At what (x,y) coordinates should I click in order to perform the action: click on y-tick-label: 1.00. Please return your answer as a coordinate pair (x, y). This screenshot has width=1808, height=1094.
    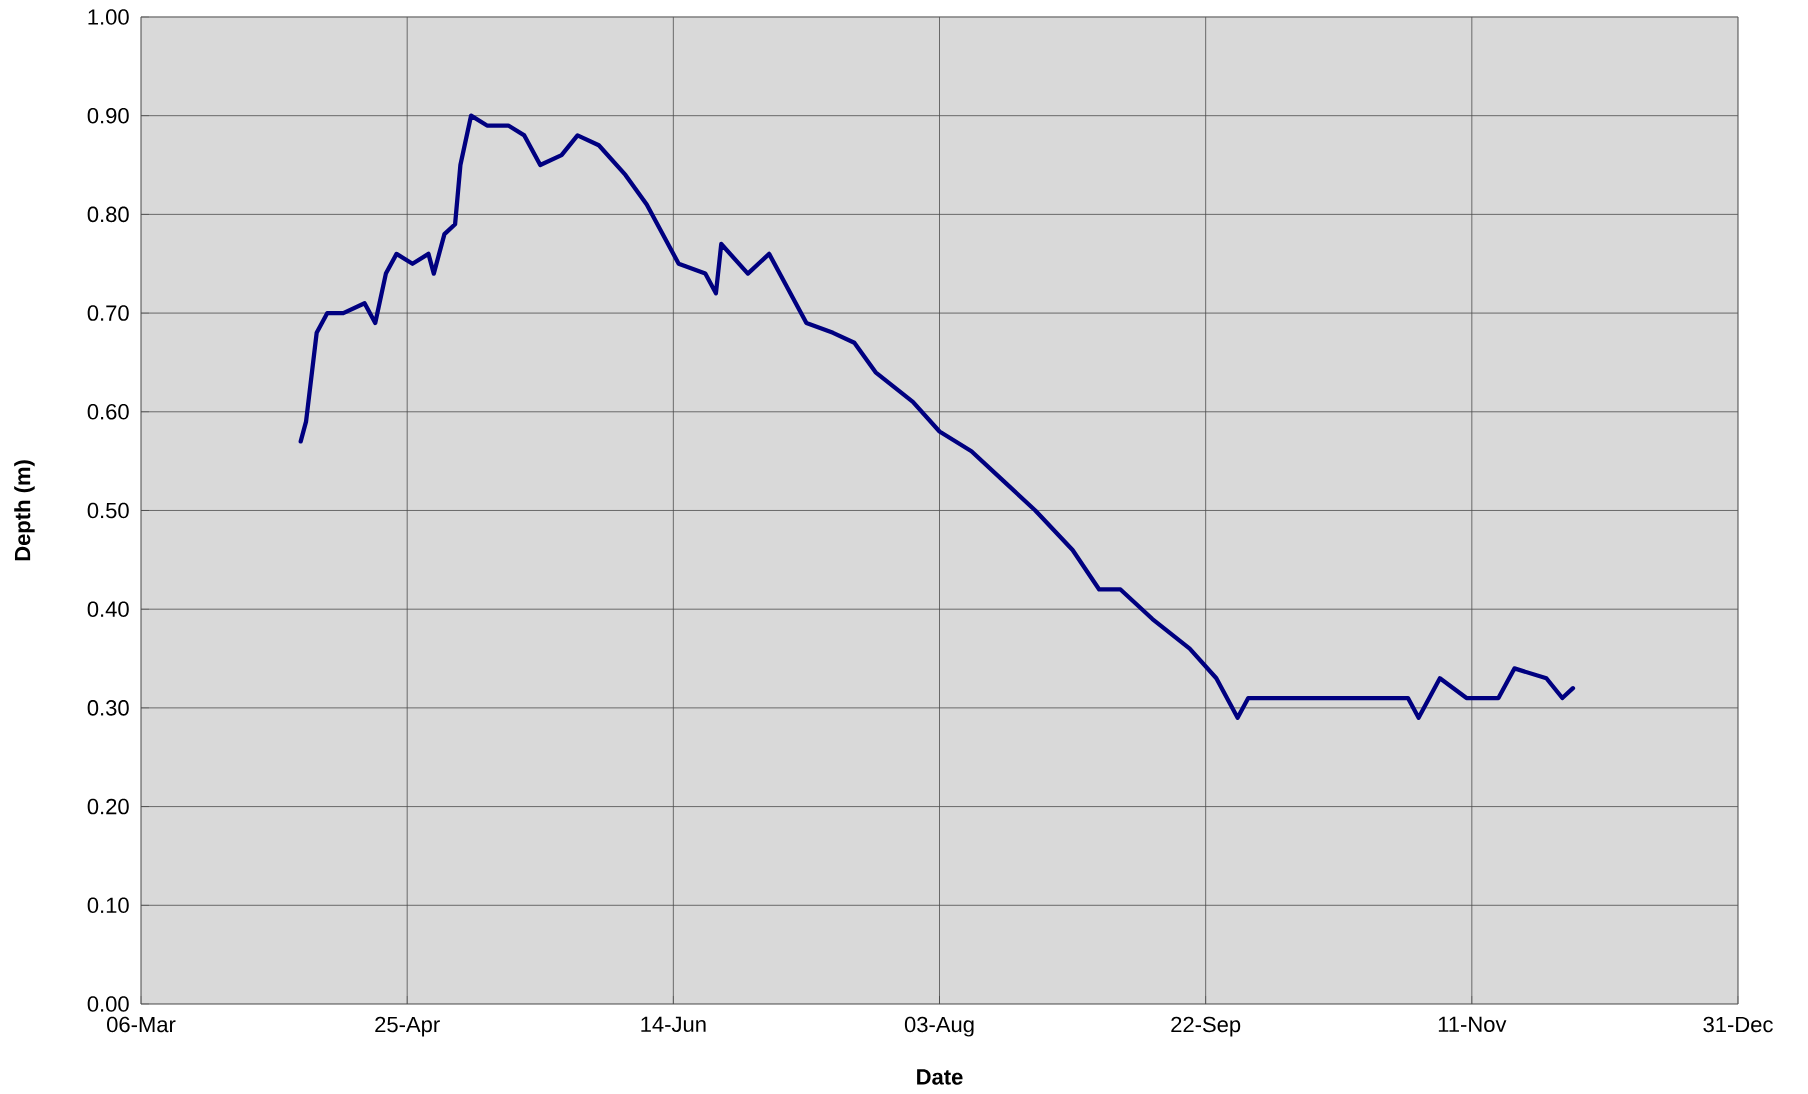
    Looking at the image, I should click on (108, 17).